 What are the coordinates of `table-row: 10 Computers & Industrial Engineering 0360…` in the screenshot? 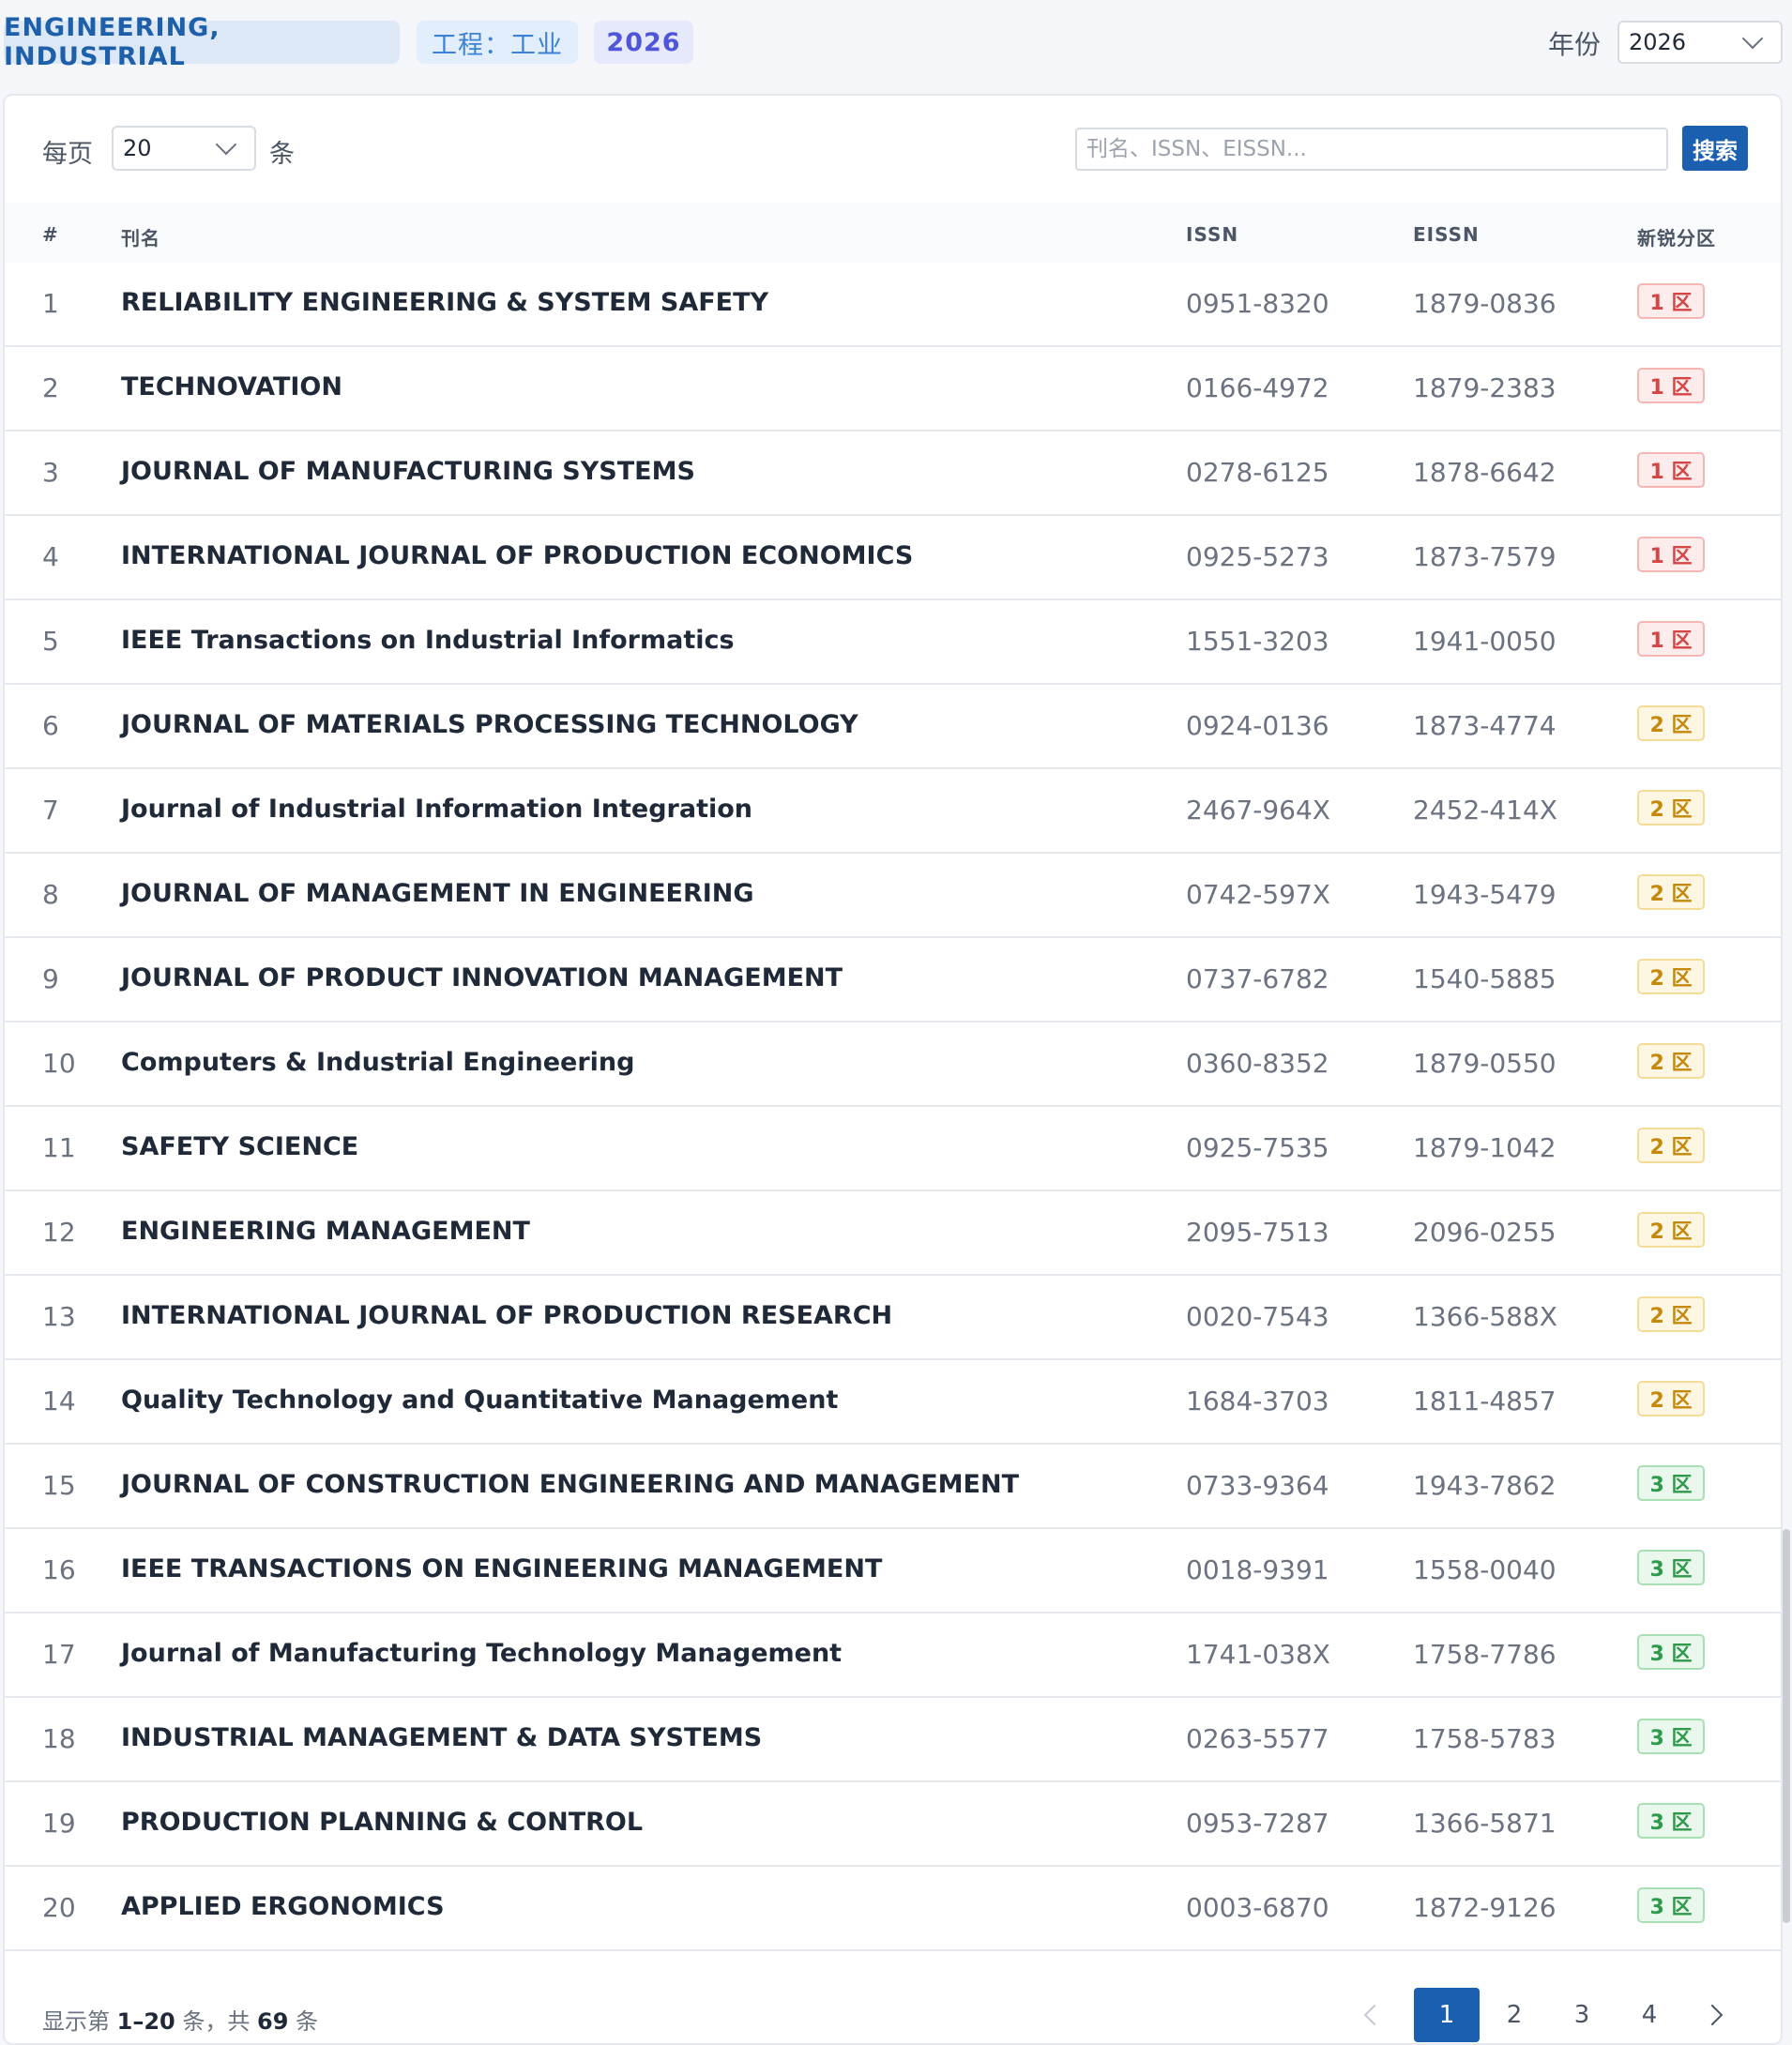 It's located at (893, 1064).